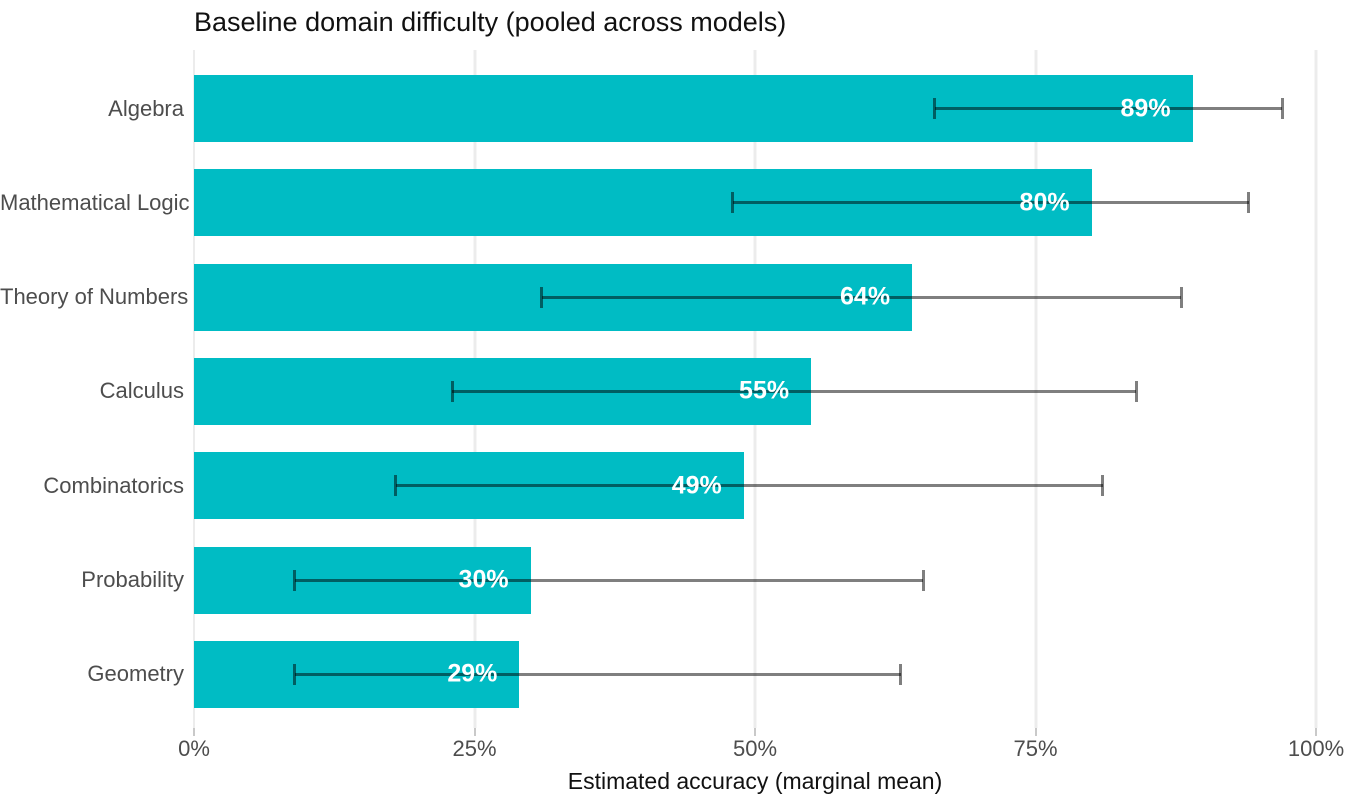 This screenshot has width=1348, height=807. I want to click on x-tick-label: 50%, so click(755, 748).